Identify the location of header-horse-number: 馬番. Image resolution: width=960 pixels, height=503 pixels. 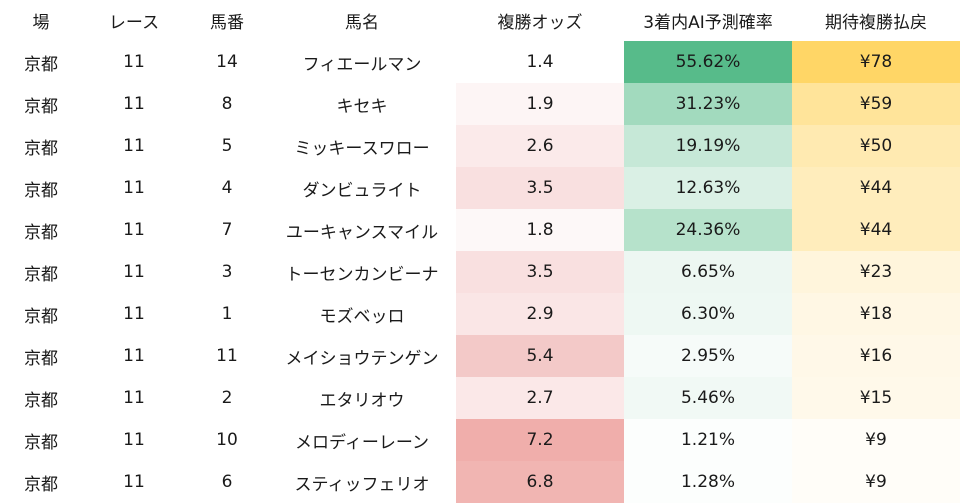
(227, 23).